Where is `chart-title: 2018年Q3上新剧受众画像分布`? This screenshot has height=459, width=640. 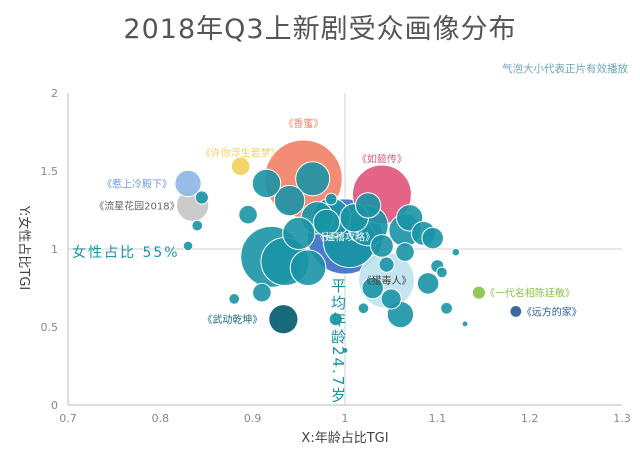 chart-title: 2018年Q3上新剧受众画像分布 is located at coordinates (319, 29).